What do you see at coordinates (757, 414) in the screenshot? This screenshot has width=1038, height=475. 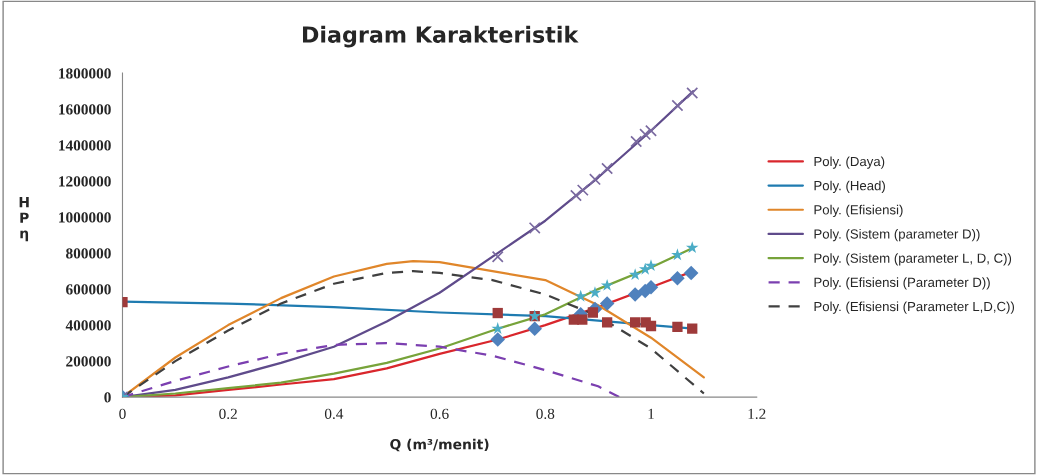 I see `x-tick-label: 1.2` at bounding box center [757, 414].